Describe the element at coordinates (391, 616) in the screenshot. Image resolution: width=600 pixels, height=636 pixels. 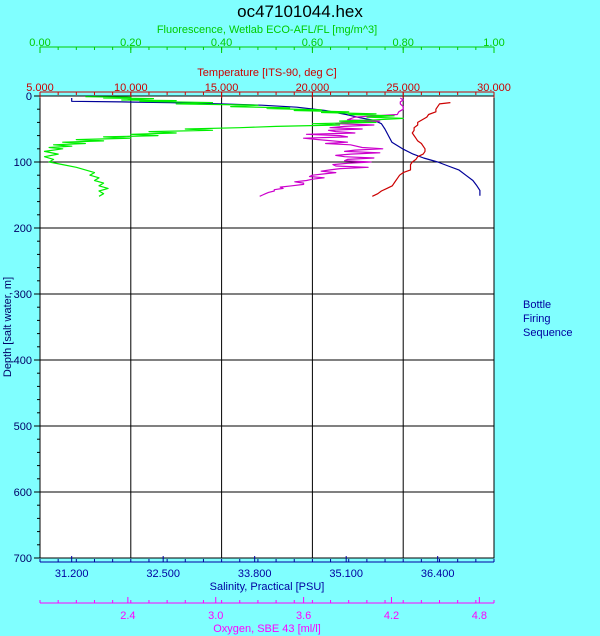
I see `oxygen-tick-label: 4.2` at that location.